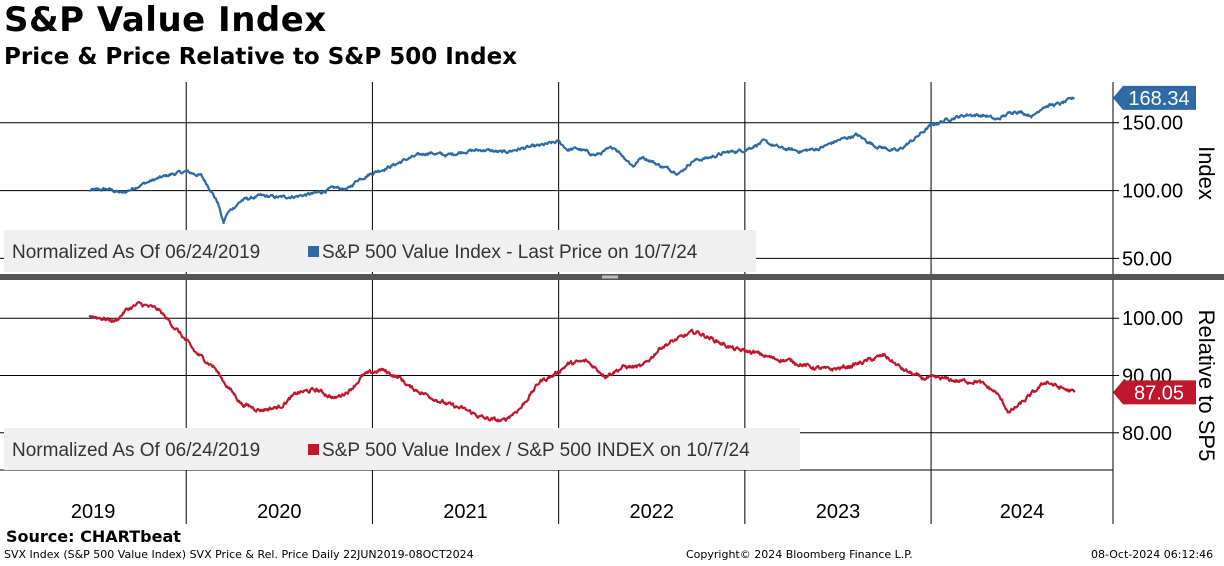 This screenshot has height=566, width=1224. What do you see at coordinates (651, 512) in the screenshot?
I see `x-tick-label: 2022` at bounding box center [651, 512].